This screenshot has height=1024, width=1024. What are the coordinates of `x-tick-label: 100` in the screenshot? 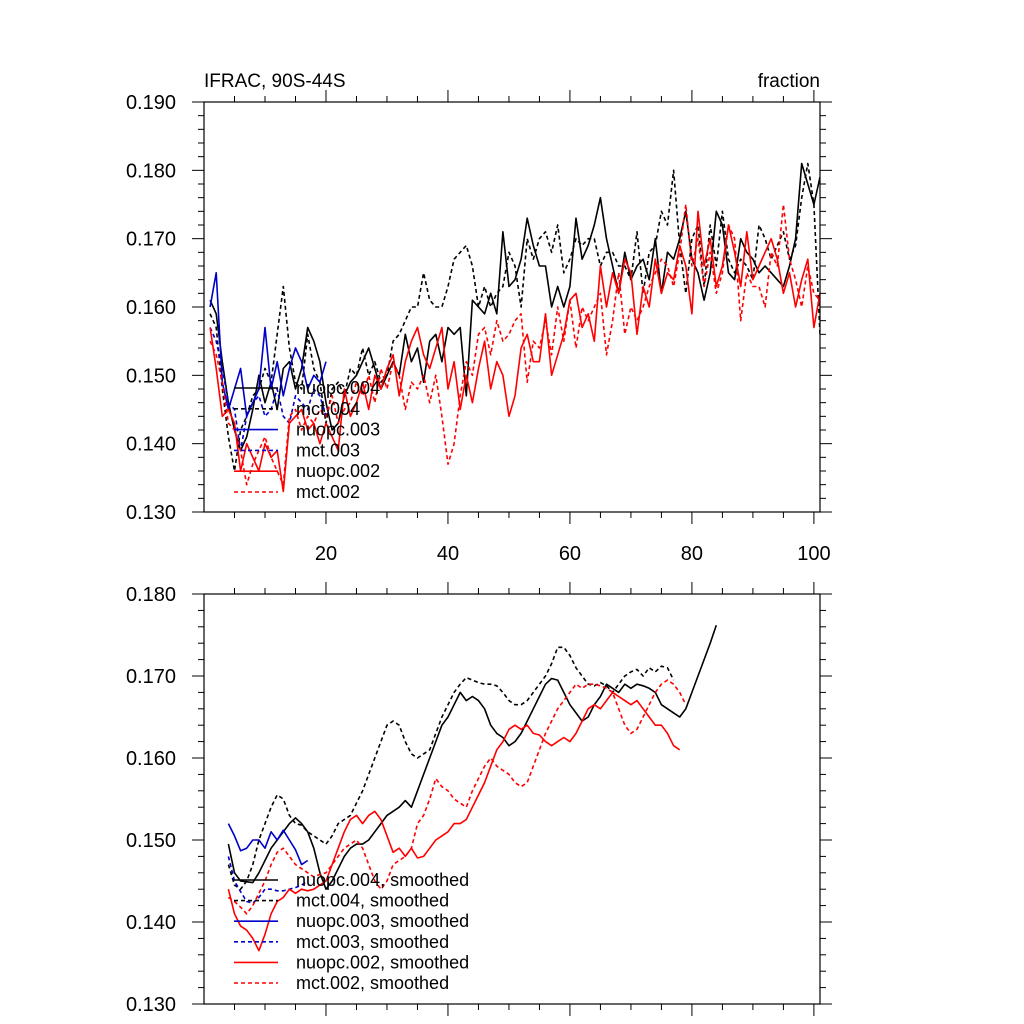 It's located at (813, 554).